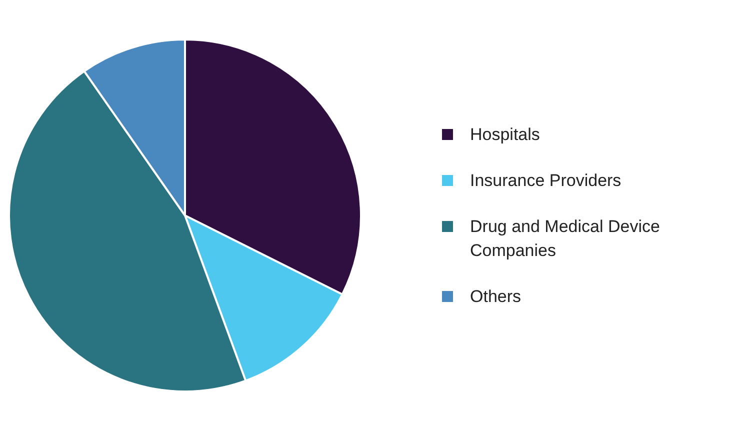 The image size is (749, 431). What do you see at coordinates (505, 135) in the screenshot?
I see `legend-label: Hospitals` at bounding box center [505, 135].